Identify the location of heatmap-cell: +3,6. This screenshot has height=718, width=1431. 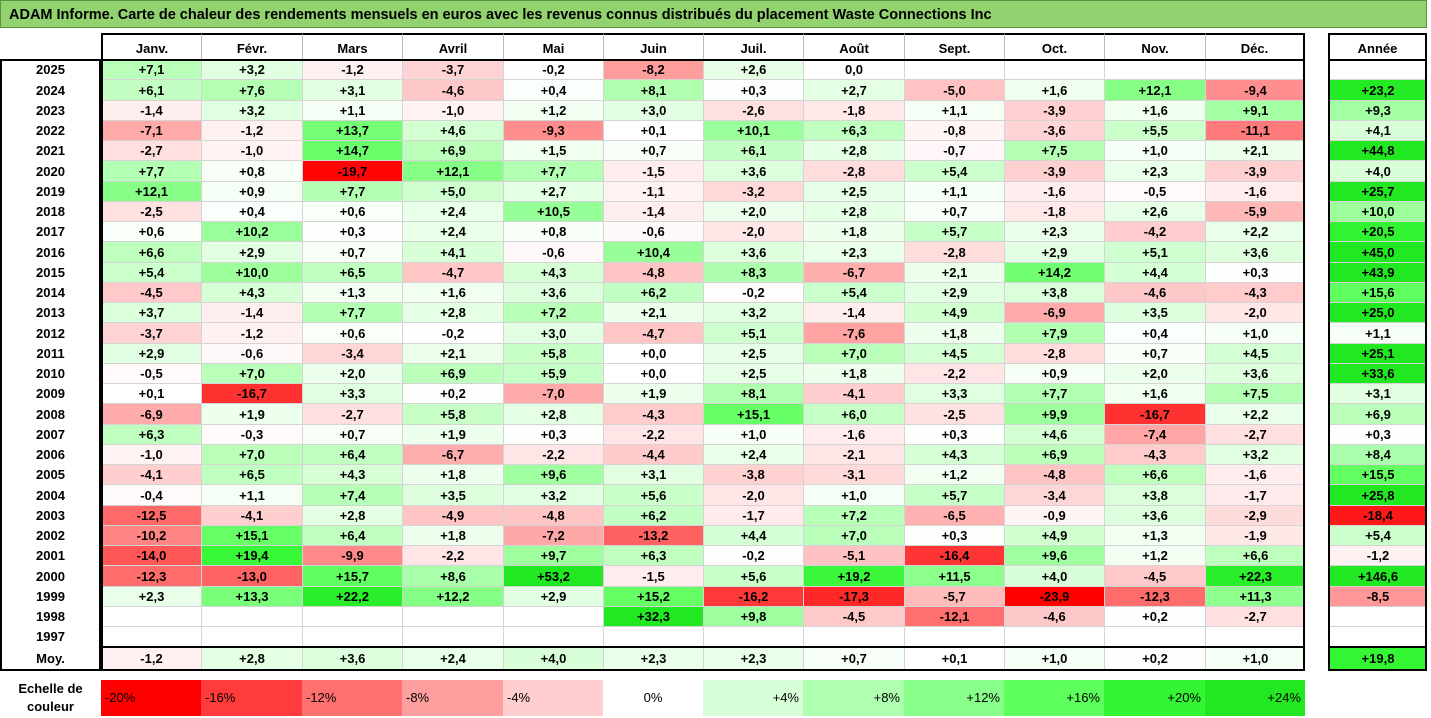
(753, 171).